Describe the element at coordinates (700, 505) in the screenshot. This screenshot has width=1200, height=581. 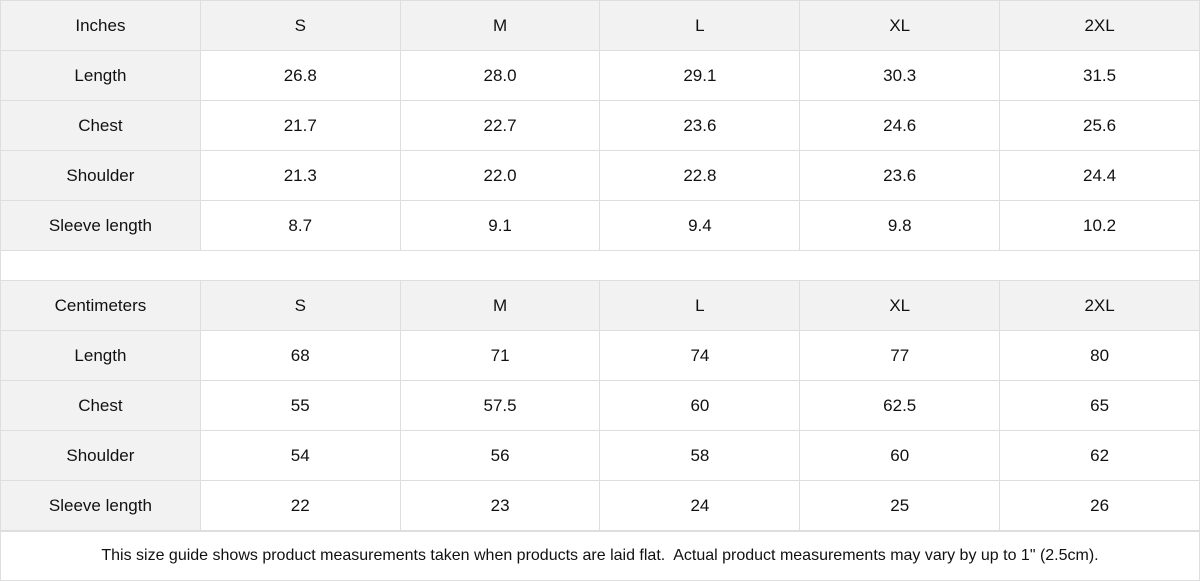
I see `measurement-value: 24` at that location.